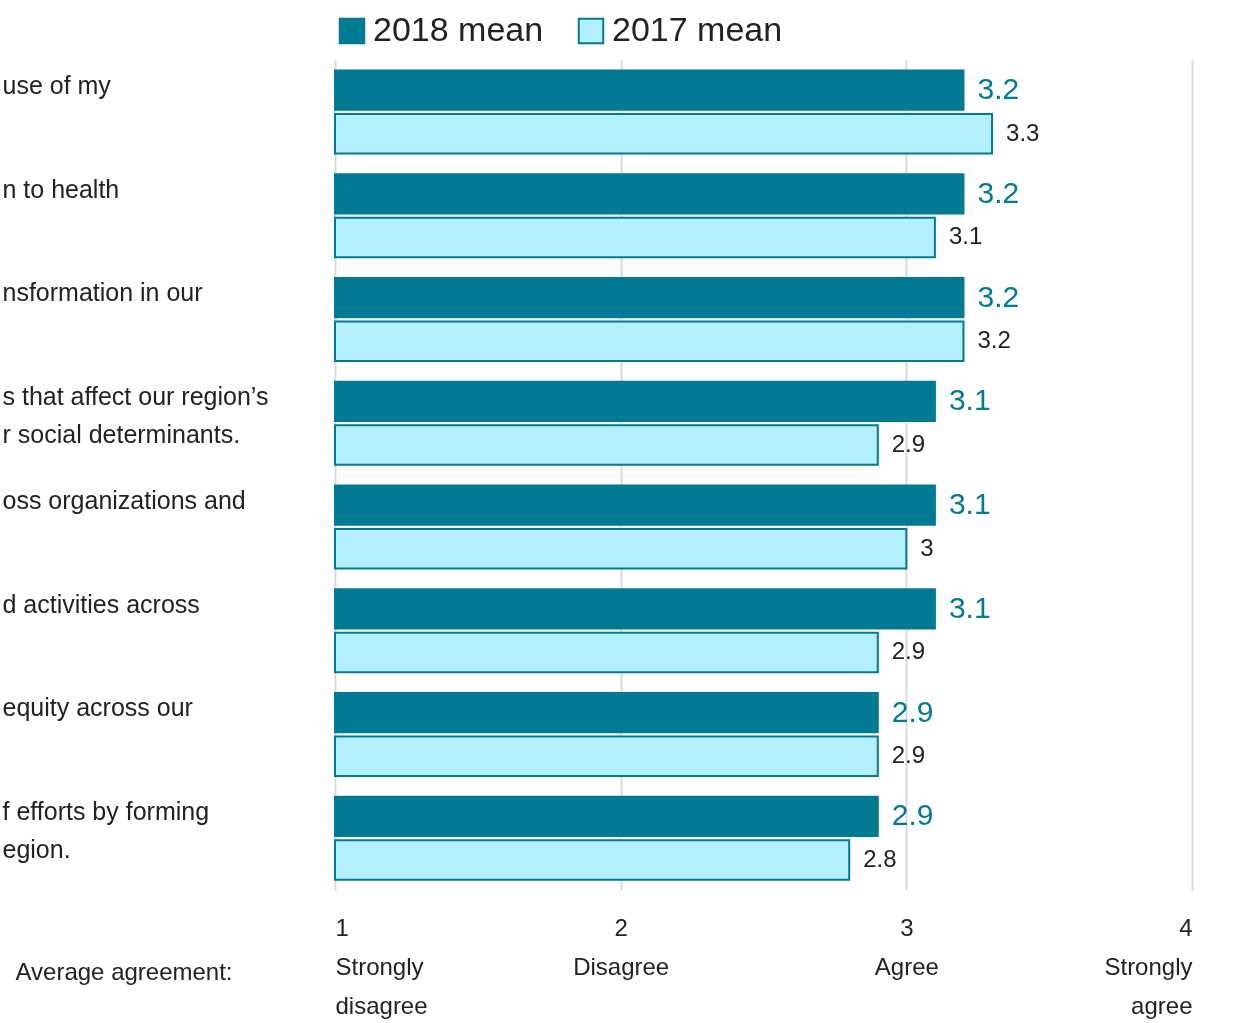 The height and width of the screenshot is (1023, 1253). Describe the element at coordinates (927, 547) in the screenshot. I see `data-label: 3` at that location.